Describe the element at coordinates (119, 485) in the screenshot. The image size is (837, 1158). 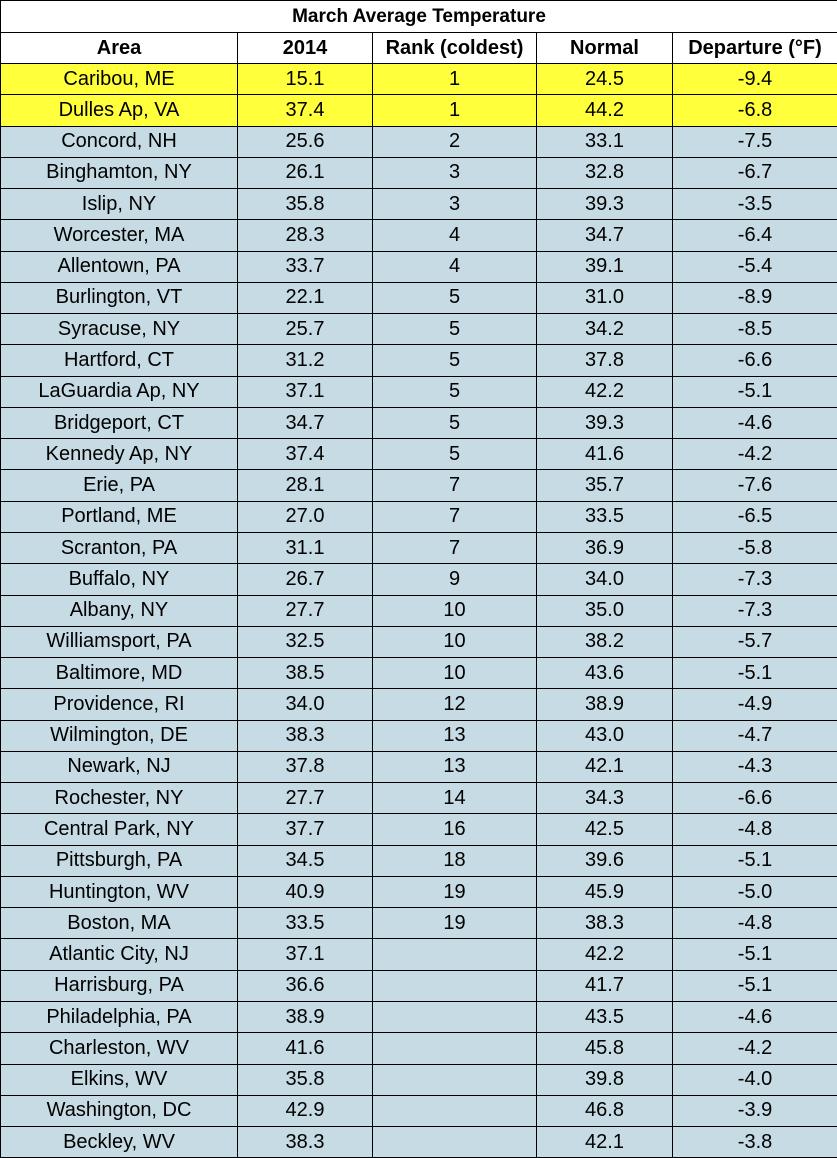
I see `table-cell: Erie, PA` at that location.